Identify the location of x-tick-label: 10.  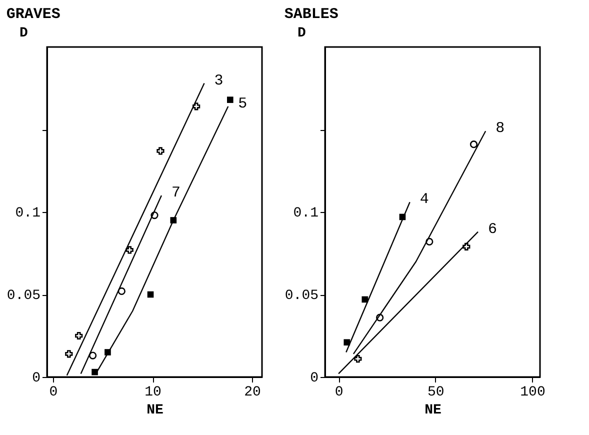
(153, 392).